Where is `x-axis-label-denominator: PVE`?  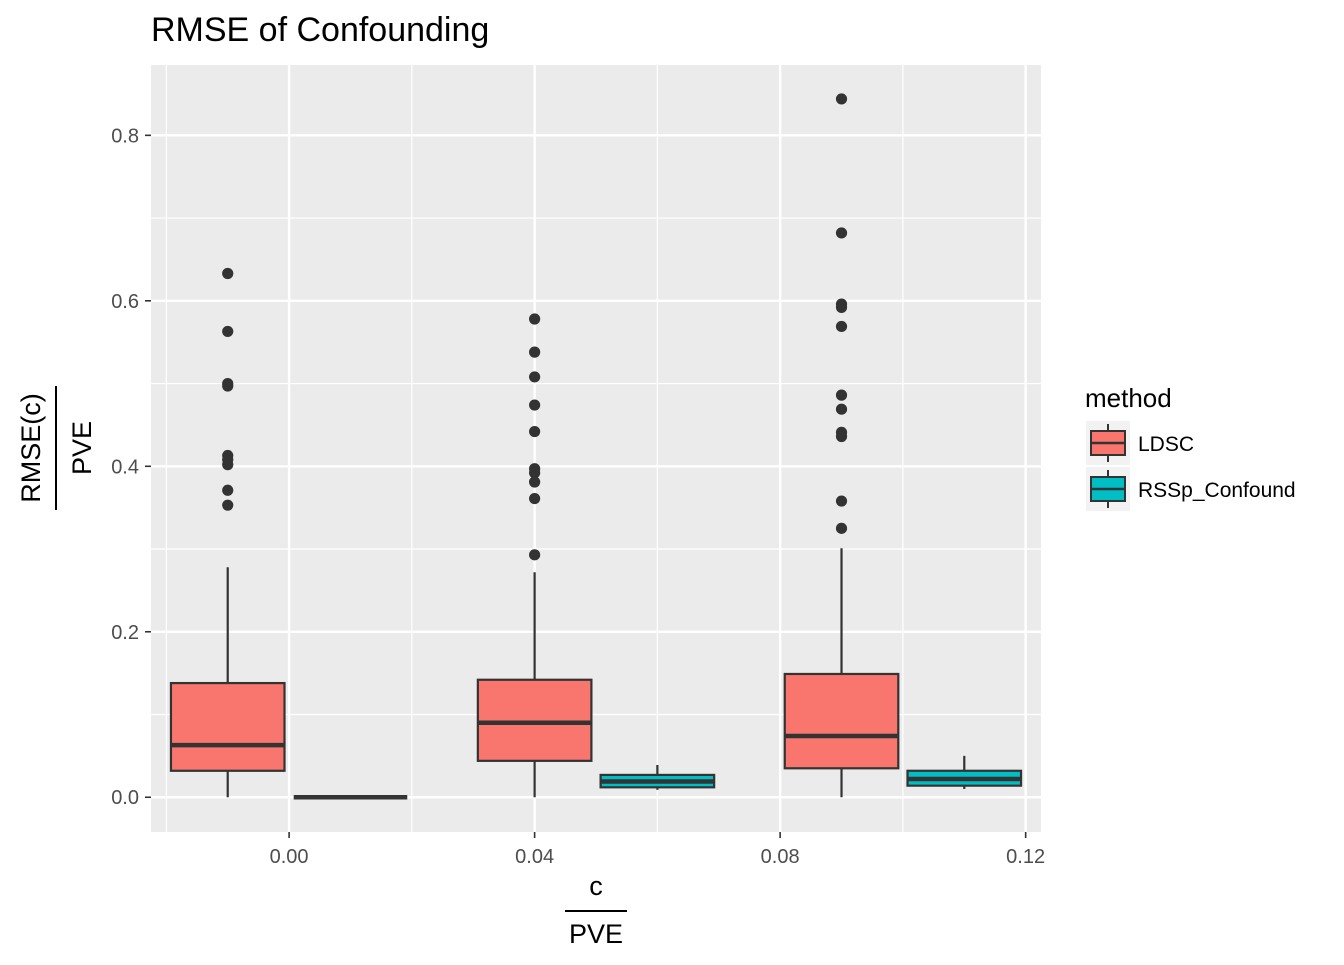 x-axis-label-denominator: PVE is located at coordinates (596, 934).